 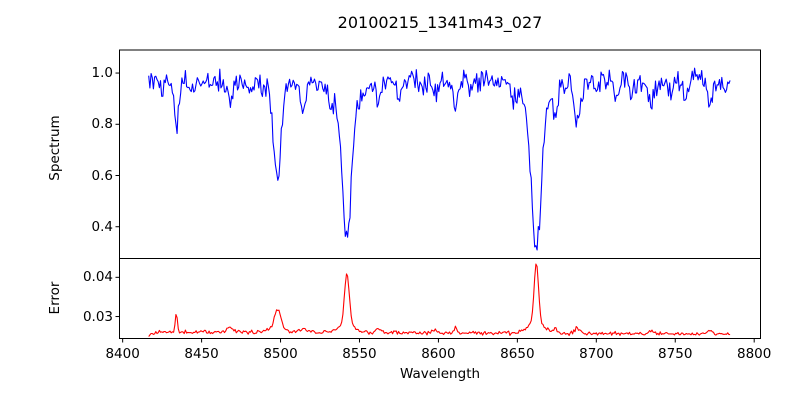 What do you see at coordinates (596, 354) in the screenshot?
I see `x-tick-label: 8700` at bounding box center [596, 354].